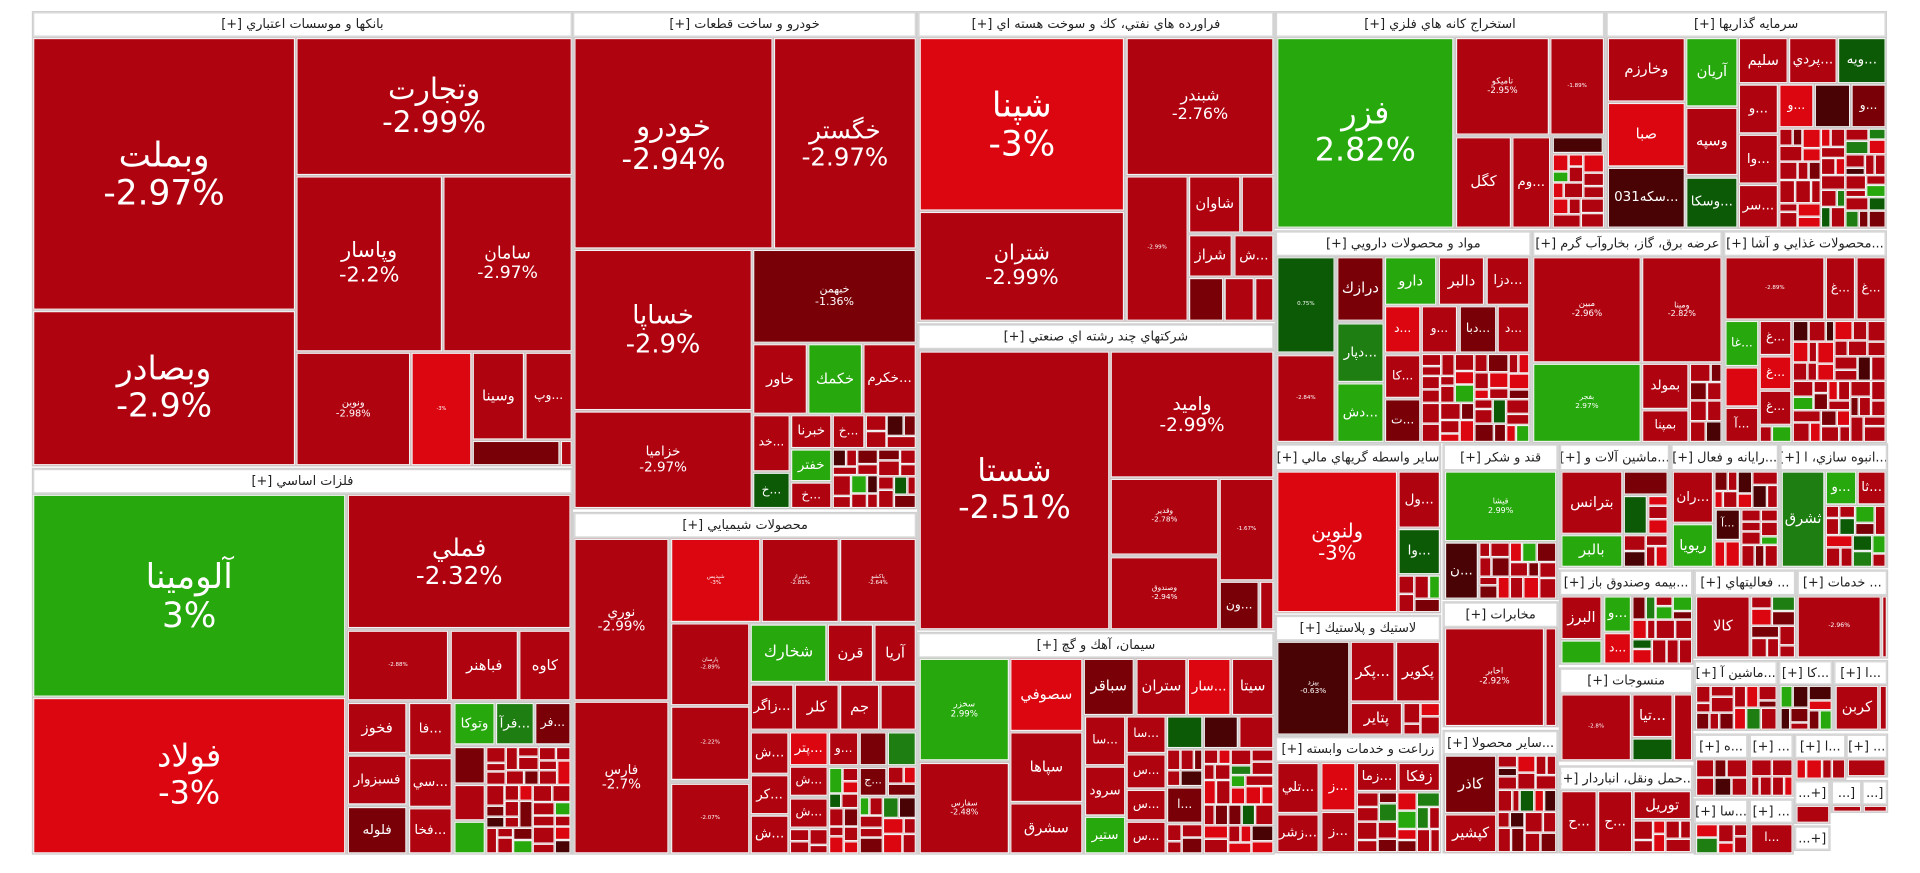  What do you see at coordinates (780, 379) in the screenshot?
I see `stock-tile: خاور` at bounding box center [780, 379].